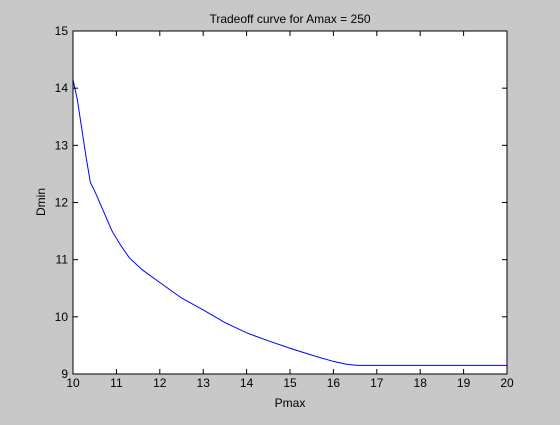 The image size is (560, 425). Describe the element at coordinates (334, 383) in the screenshot. I see `x-tick-label: 16` at that location.